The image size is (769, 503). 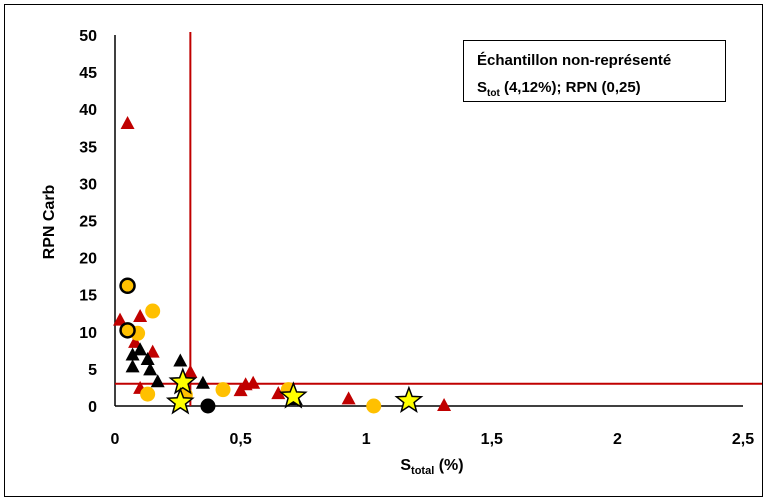 What do you see at coordinates (115, 439) in the screenshot?
I see `x-tick-label: 0` at bounding box center [115, 439].